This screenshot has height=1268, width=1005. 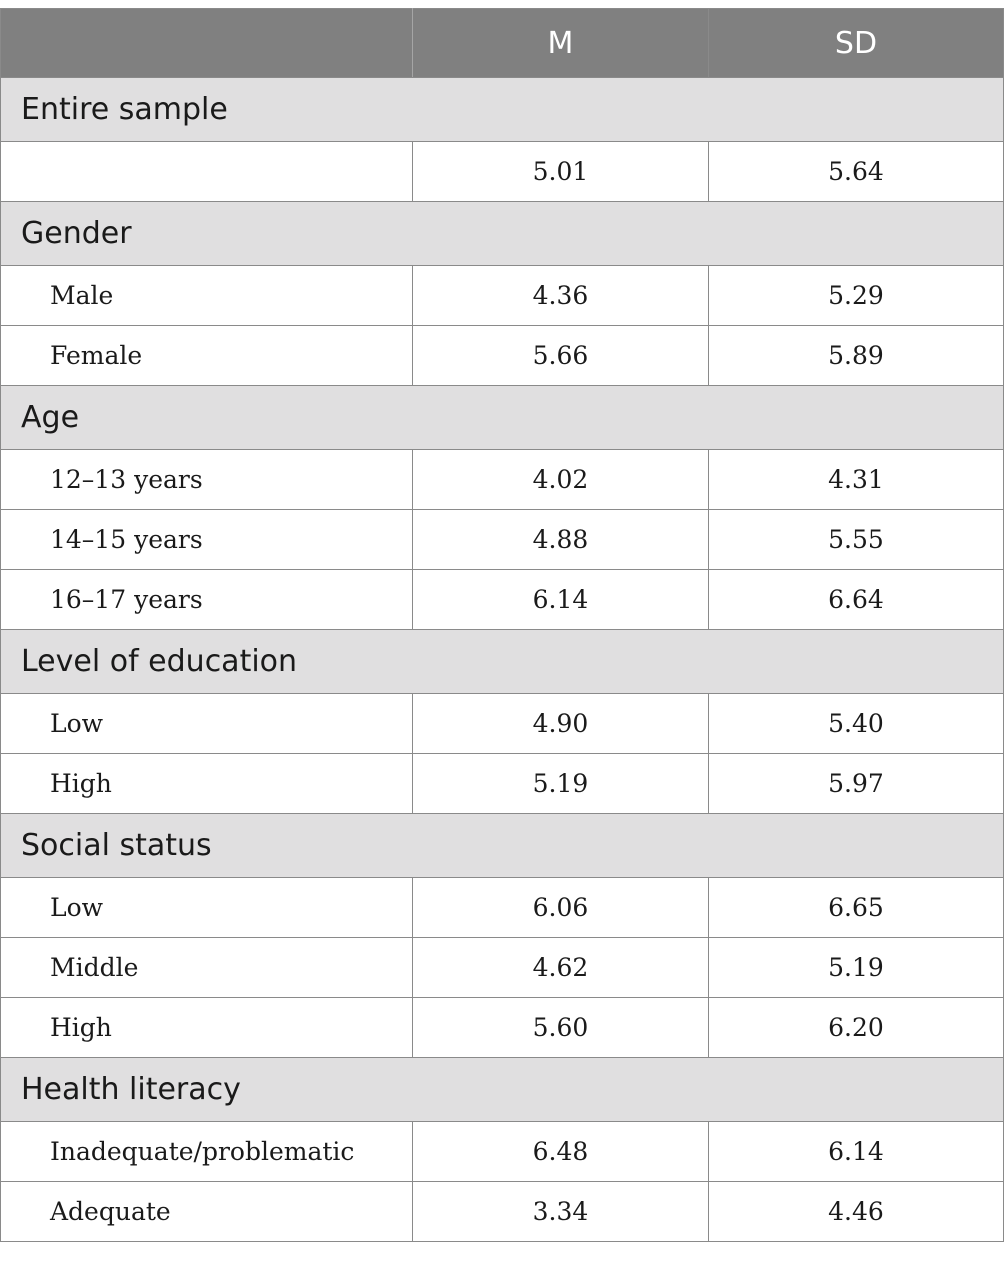 What do you see at coordinates (856, 479) in the screenshot?
I see `sd-value: 4.31` at bounding box center [856, 479].